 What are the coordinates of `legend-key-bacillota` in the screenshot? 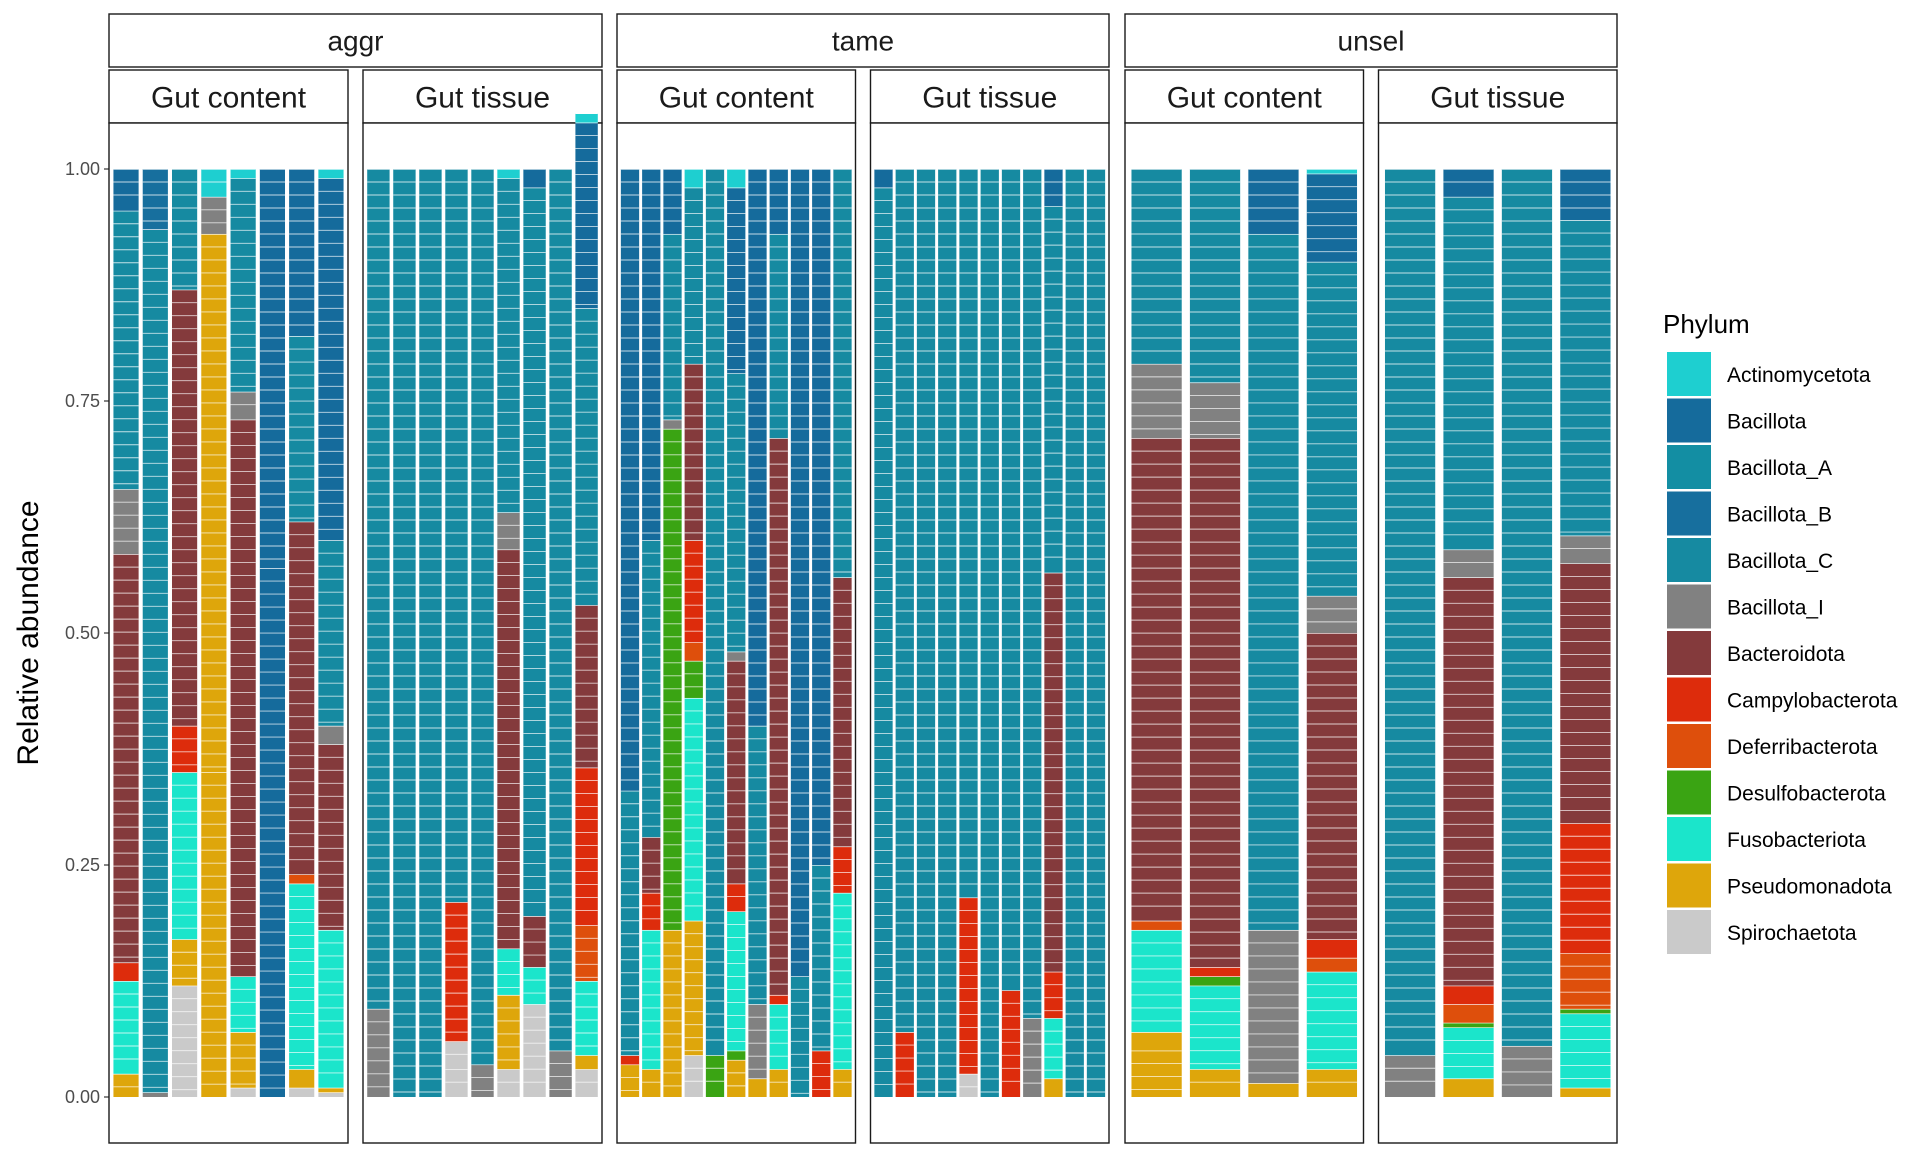 It's located at (1689, 420).